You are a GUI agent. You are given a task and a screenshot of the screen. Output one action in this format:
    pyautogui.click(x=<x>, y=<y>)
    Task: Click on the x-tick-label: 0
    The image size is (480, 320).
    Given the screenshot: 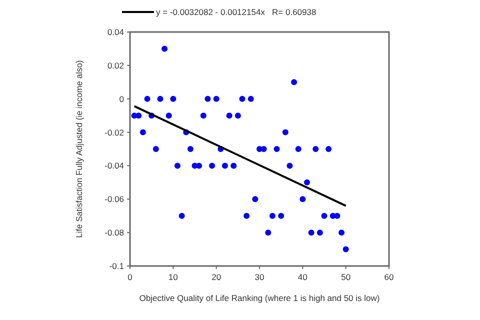 What is the action you would take?
    pyautogui.click(x=130, y=277)
    